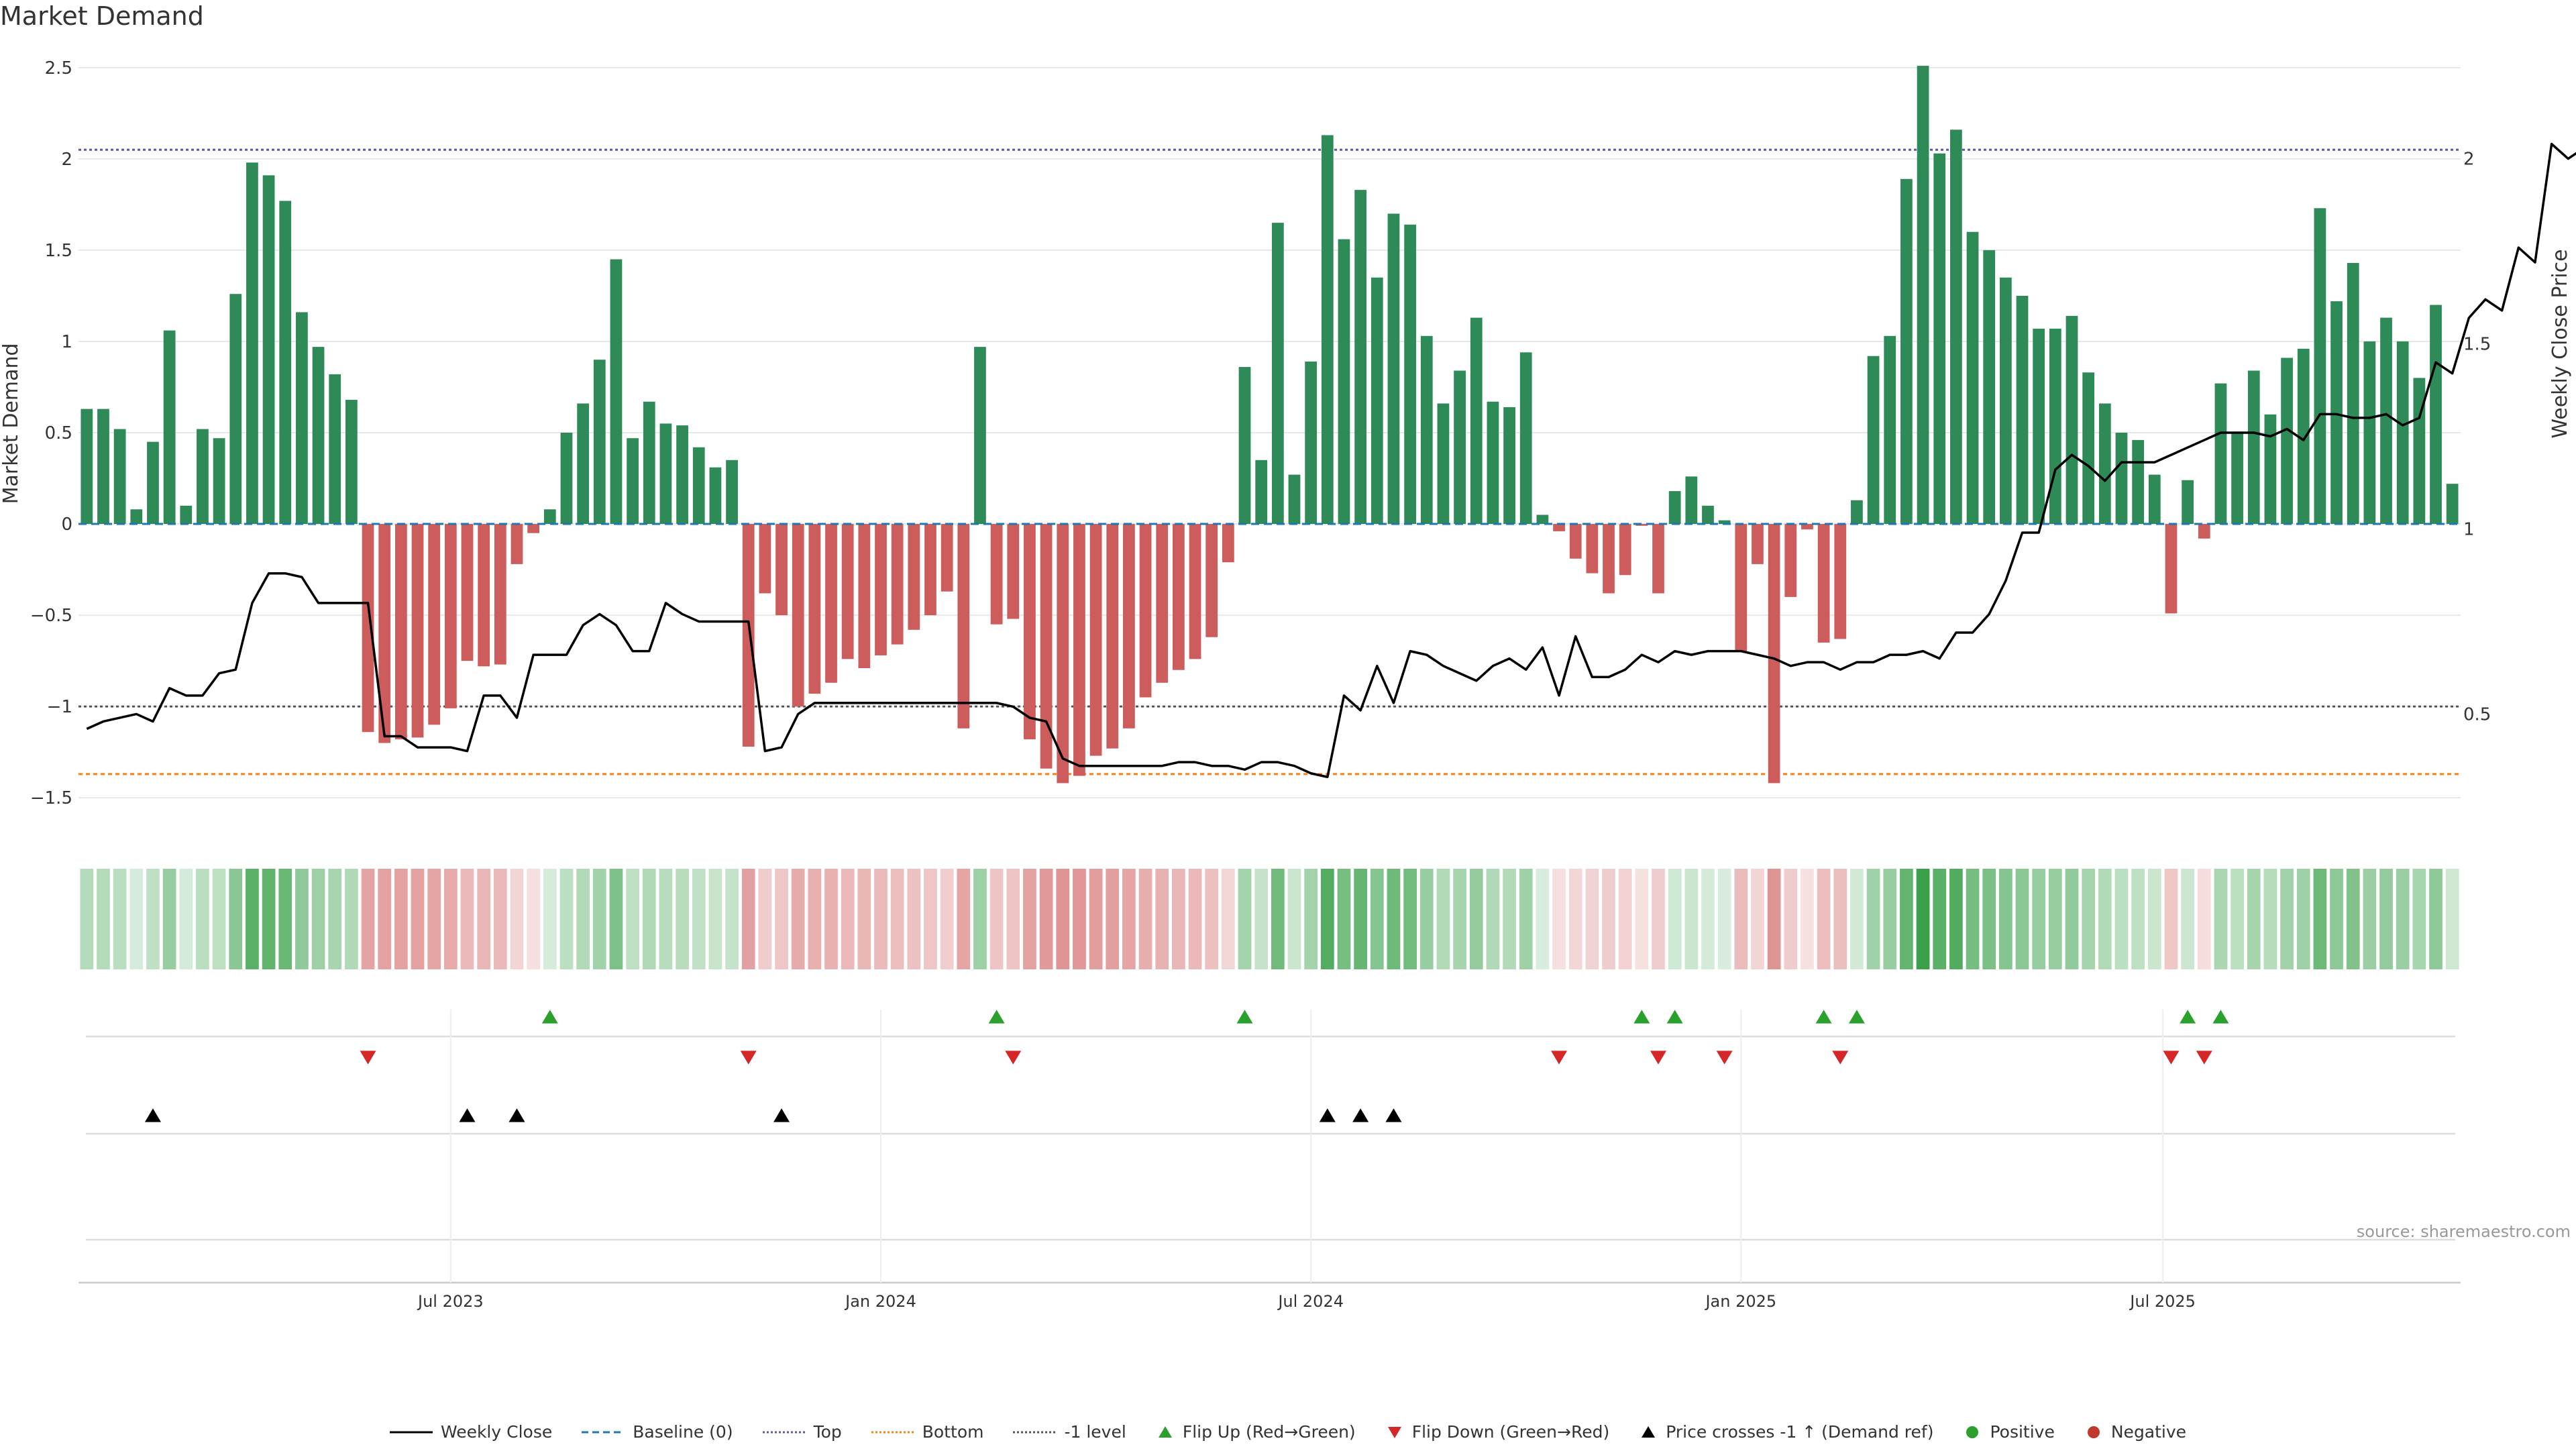 Image resolution: width=2576 pixels, height=1449 pixels. Describe the element at coordinates (1269, 1432) in the screenshot. I see `legend-label: Flip Up (Red→Green)` at that location.